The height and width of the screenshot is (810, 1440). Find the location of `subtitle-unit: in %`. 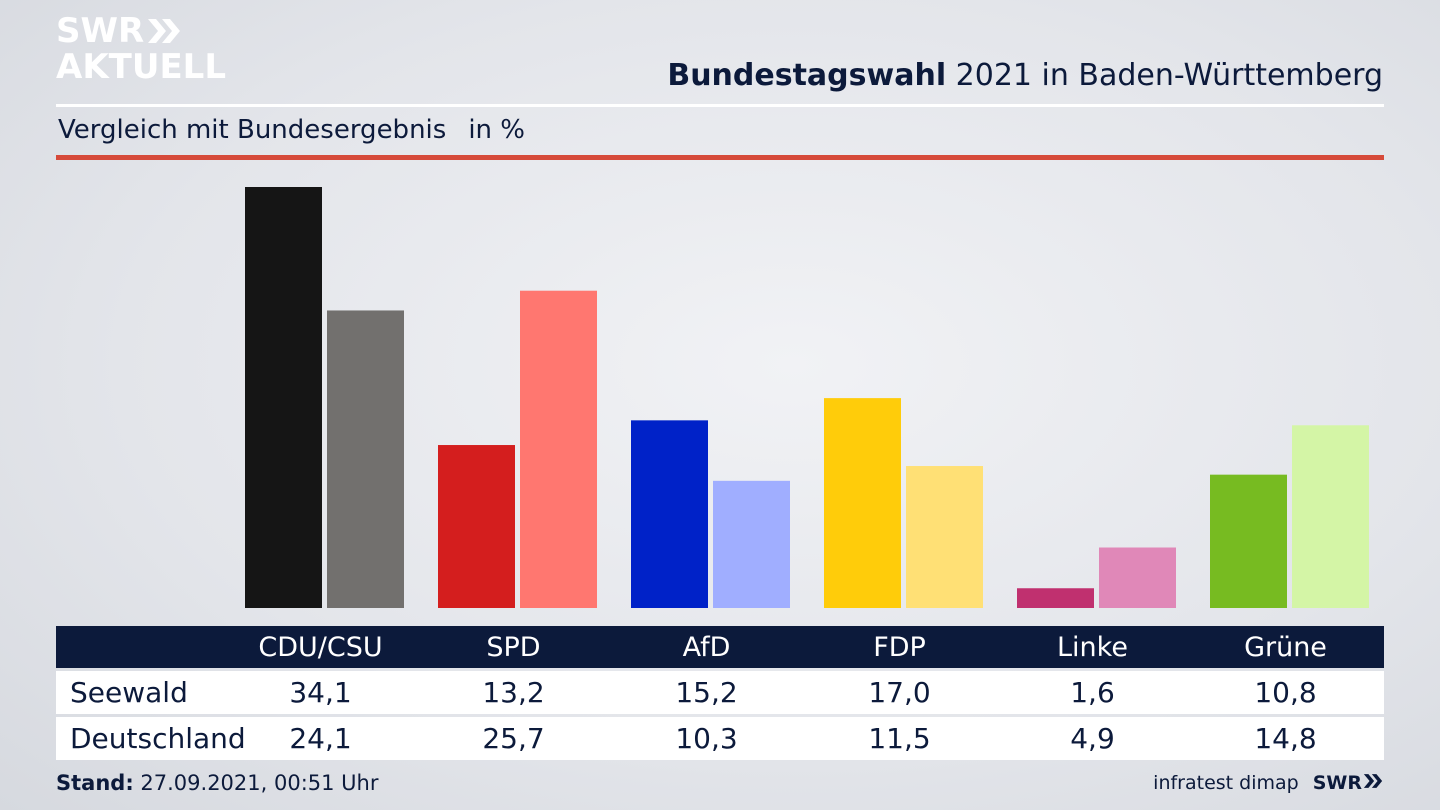

subtitle-unit: in % is located at coordinates (496, 130).